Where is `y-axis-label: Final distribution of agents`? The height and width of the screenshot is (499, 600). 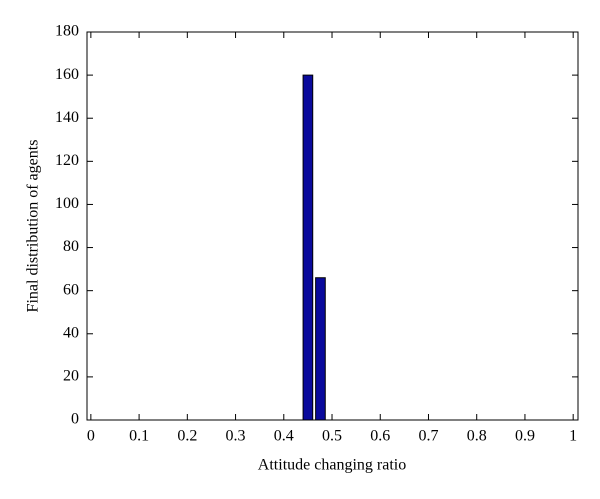
y-axis-label: Final distribution of agents is located at coordinates (33, 226).